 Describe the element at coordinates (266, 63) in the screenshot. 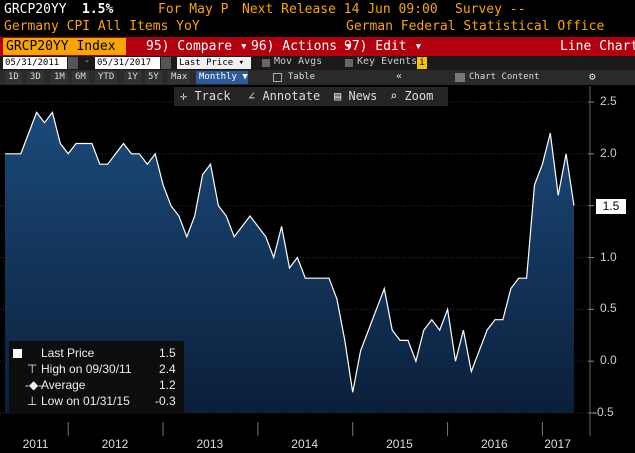

I see `mov-avgs-checkbox` at that location.